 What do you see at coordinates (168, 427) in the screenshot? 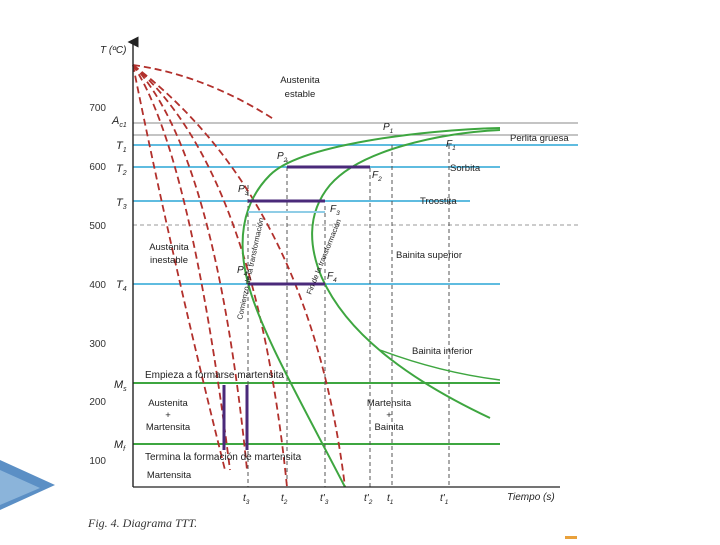
I see `austenita-martensita-label-3: Martensita` at bounding box center [168, 427].